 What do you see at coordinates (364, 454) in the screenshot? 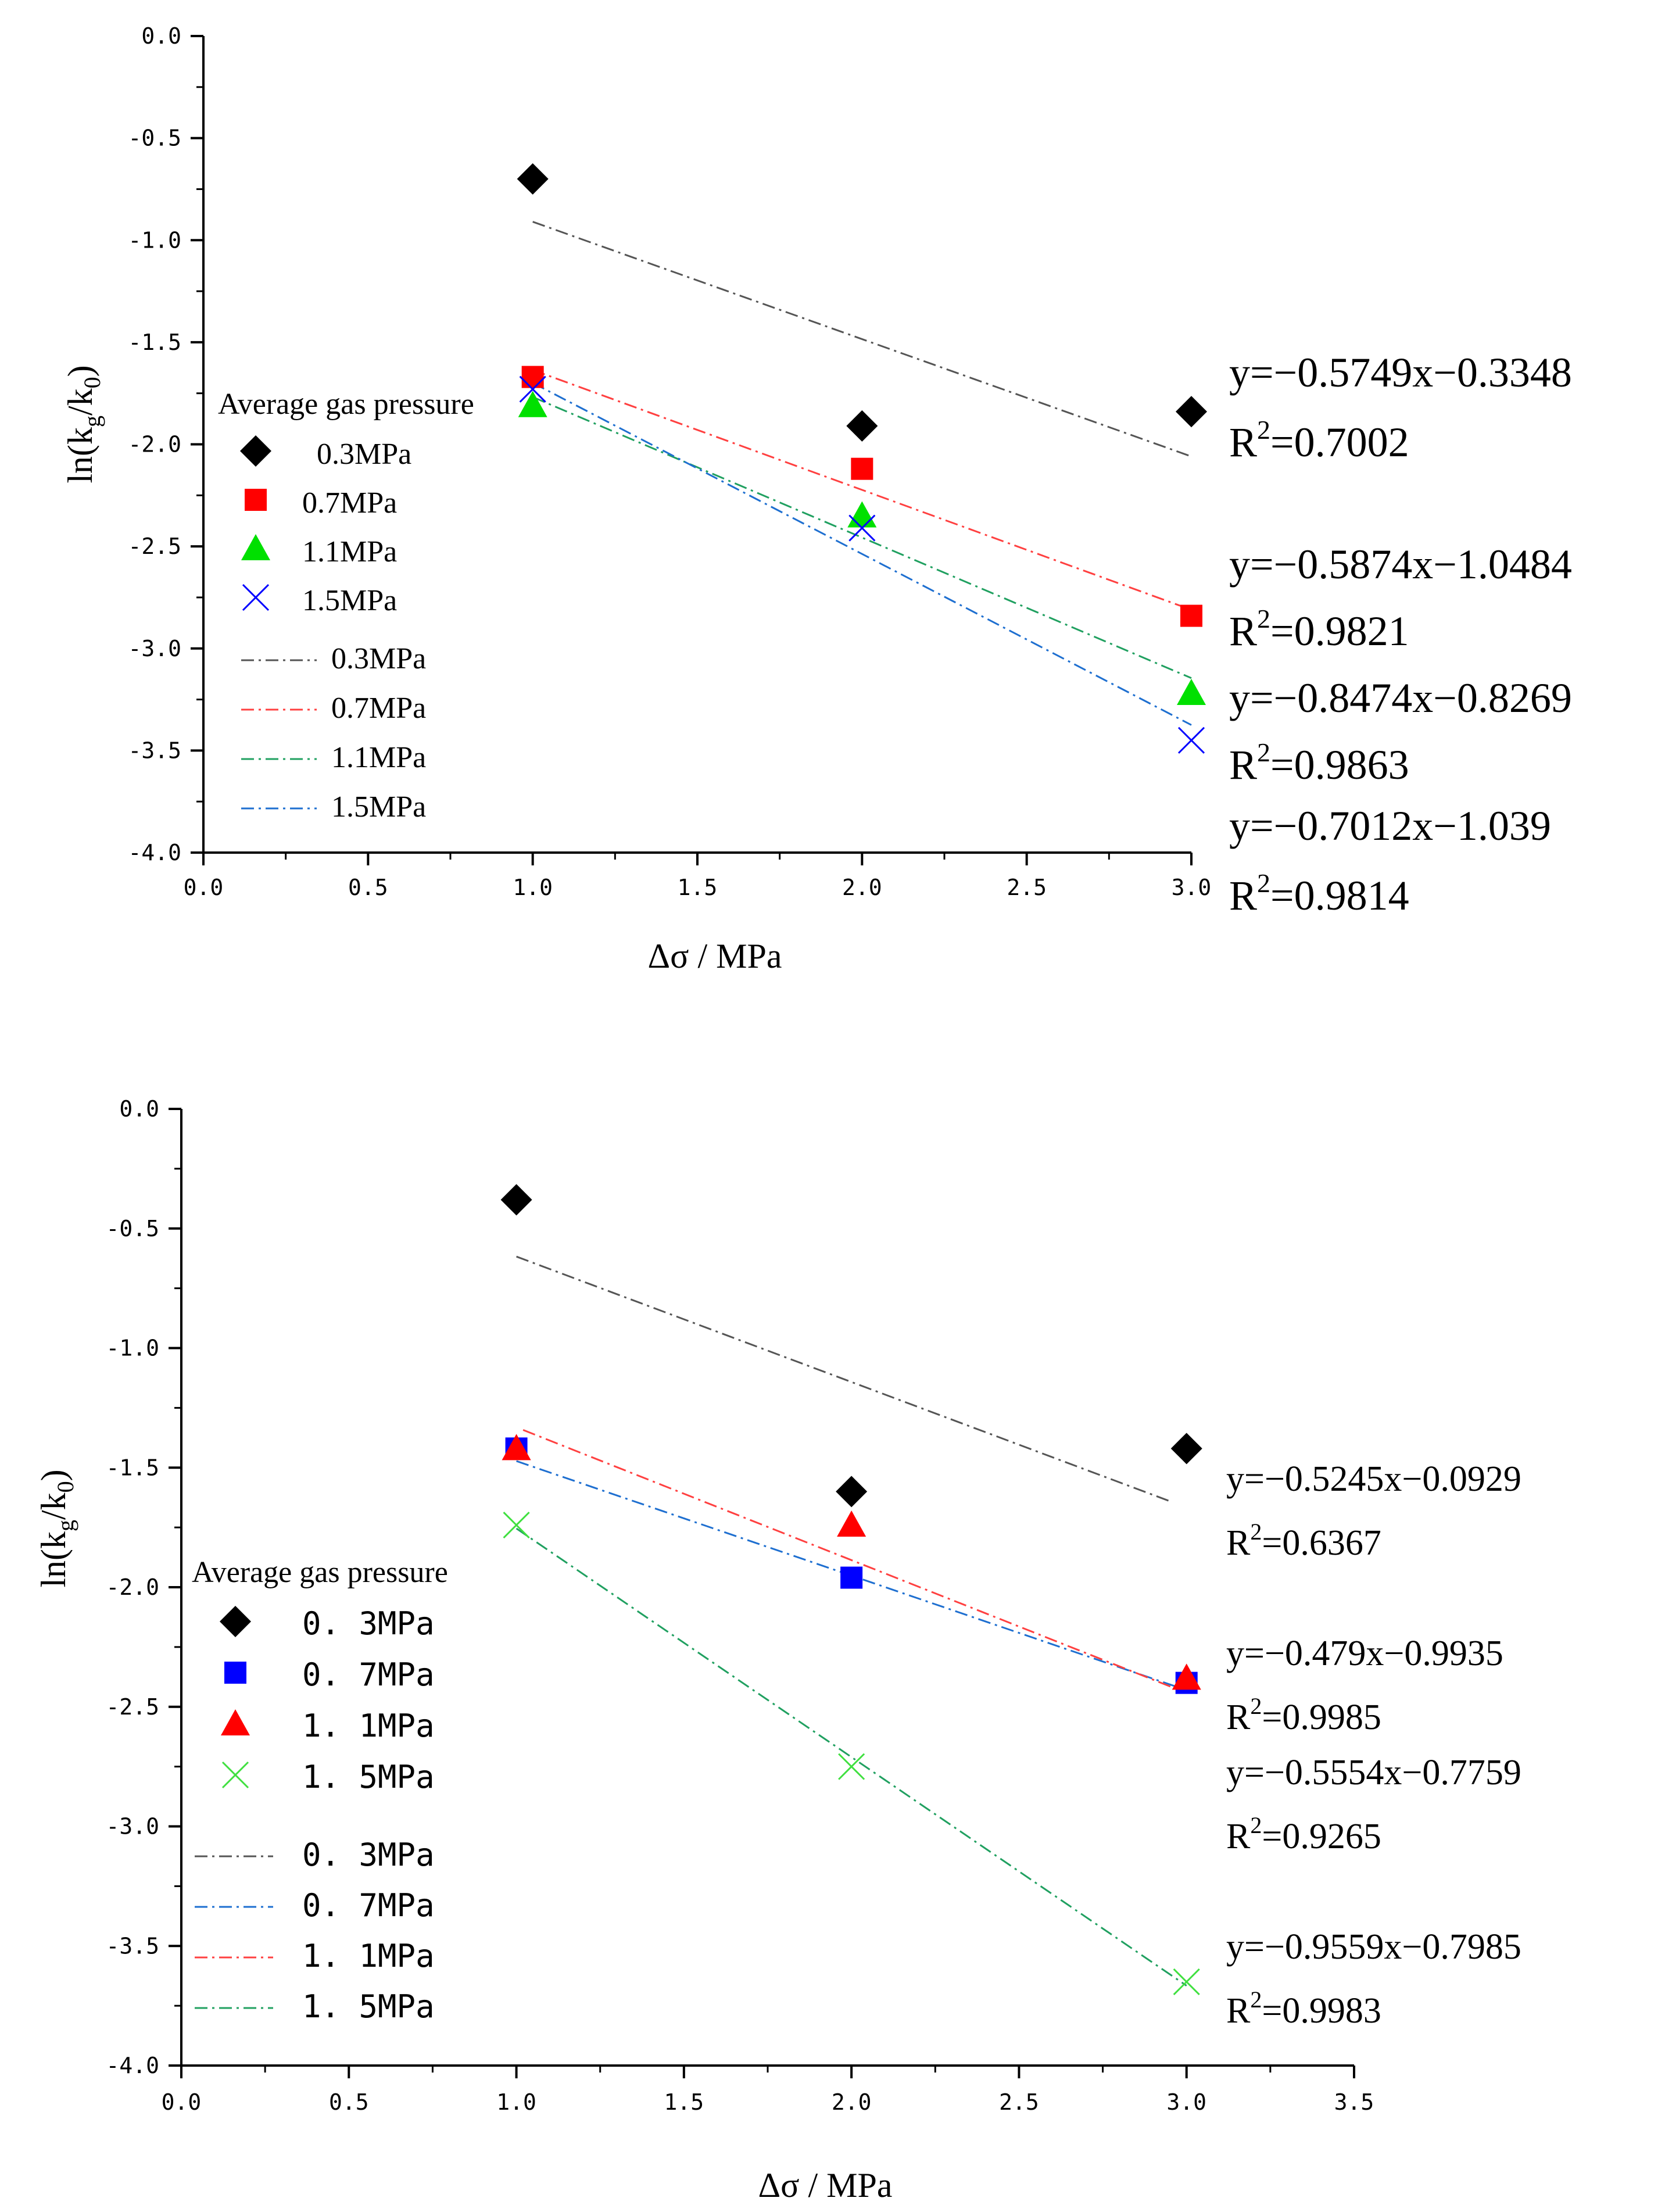
I see `chart-top-legend-item-0: 0.3MPa` at bounding box center [364, 454].